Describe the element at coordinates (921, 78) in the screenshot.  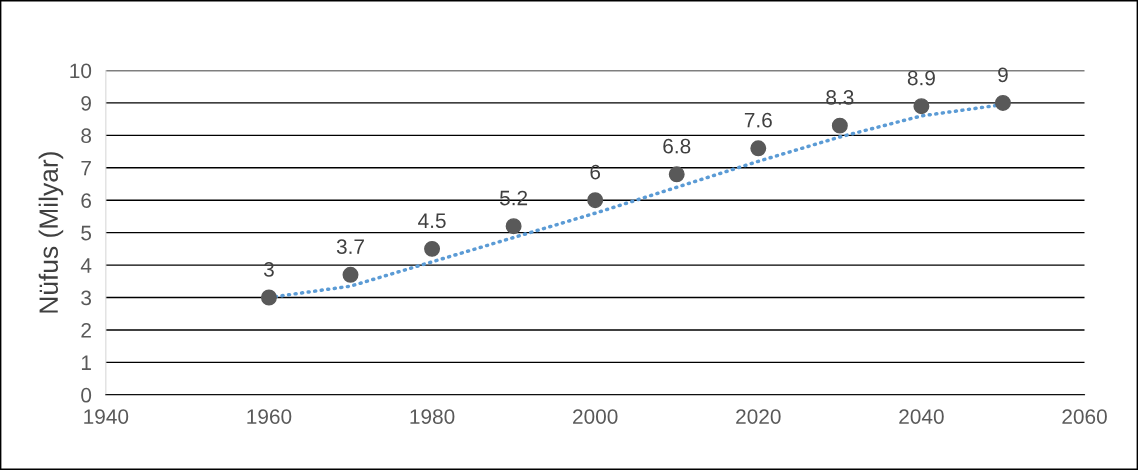
I see `data-label: 8.9` at that location.